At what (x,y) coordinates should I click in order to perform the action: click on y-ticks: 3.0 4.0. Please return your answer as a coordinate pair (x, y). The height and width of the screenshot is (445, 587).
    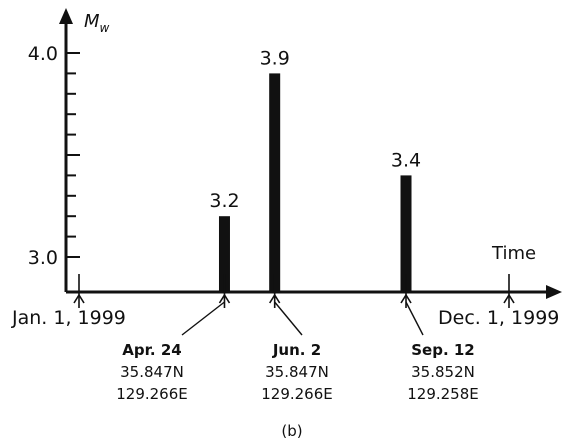
    Looking at the image, I should click on (54, 156).